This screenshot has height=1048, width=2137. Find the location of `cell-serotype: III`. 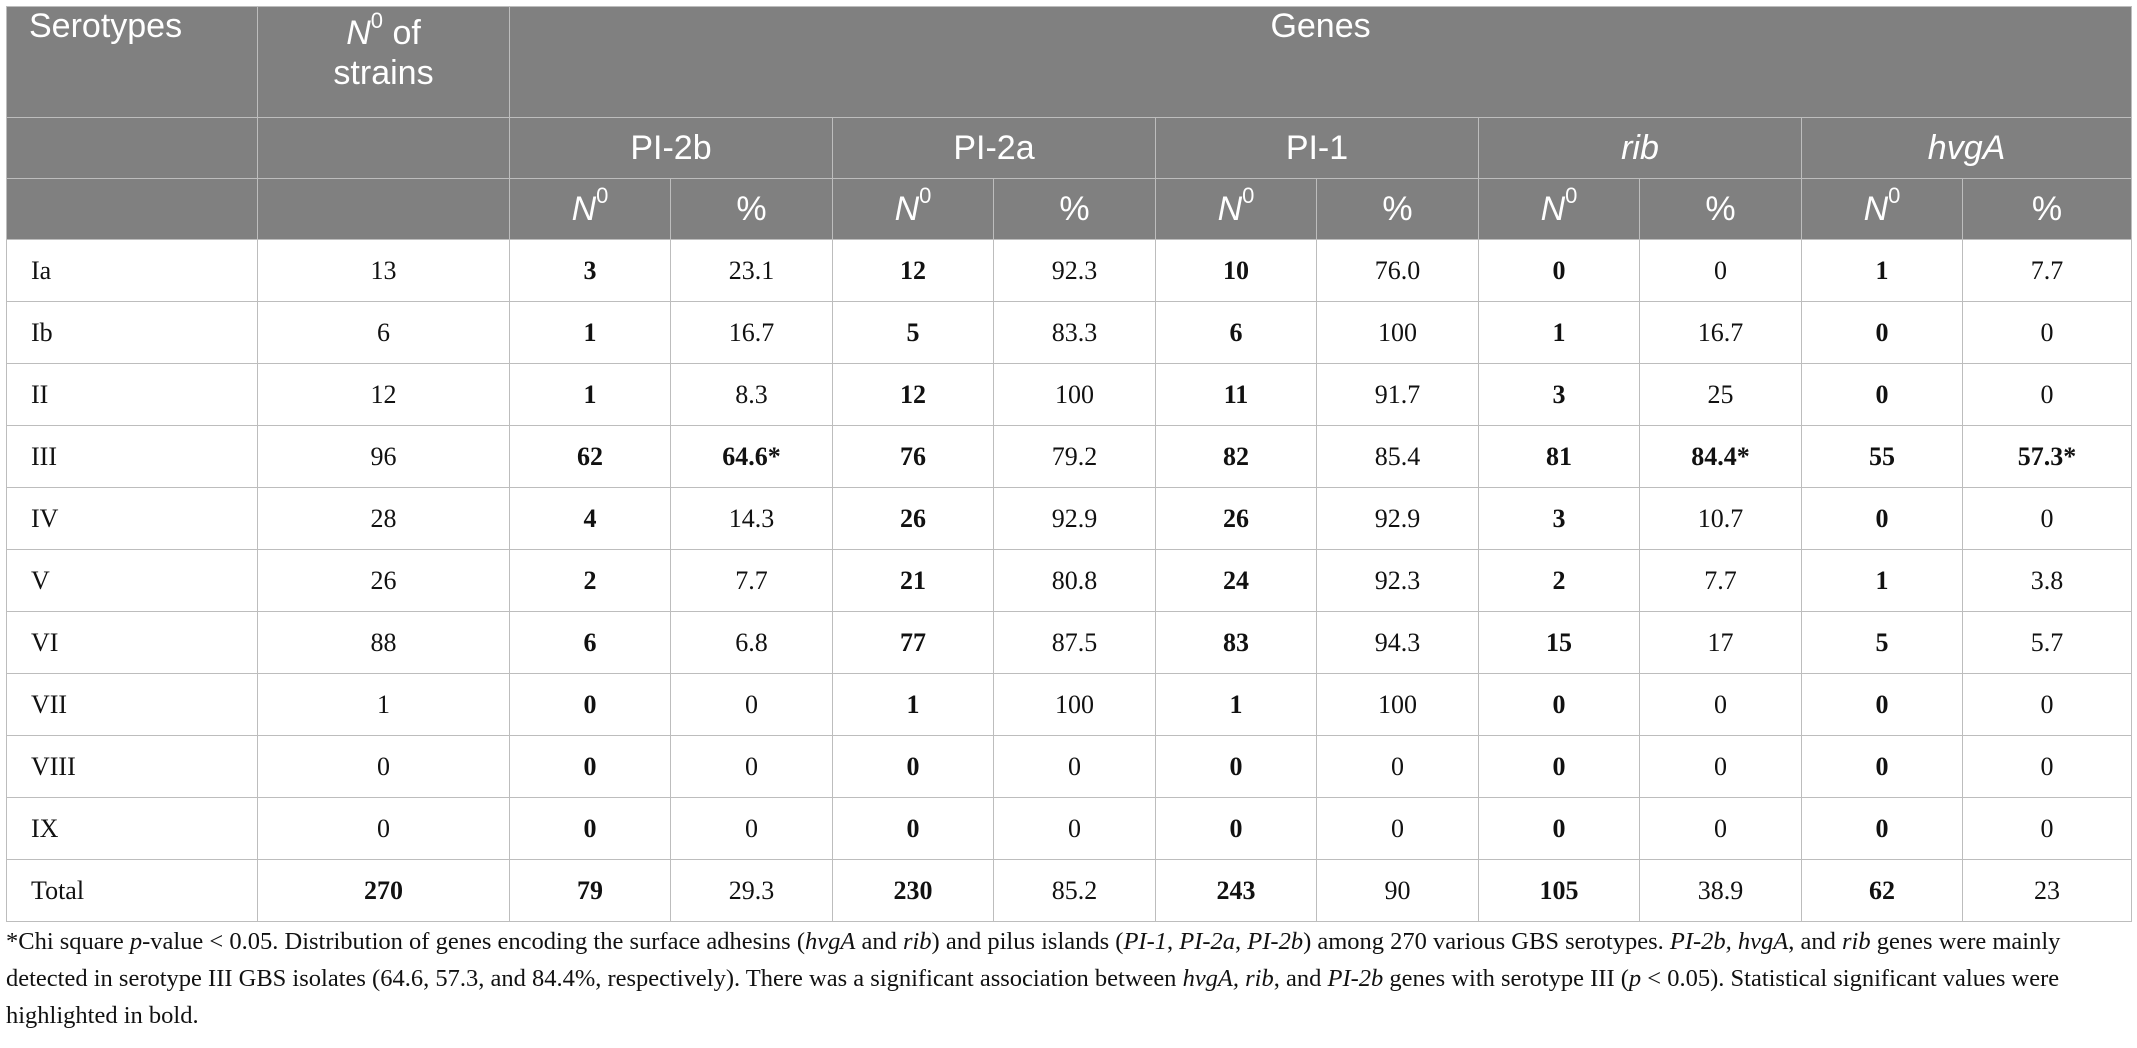

cell-serotype: III is located at coordinates (132, 456).